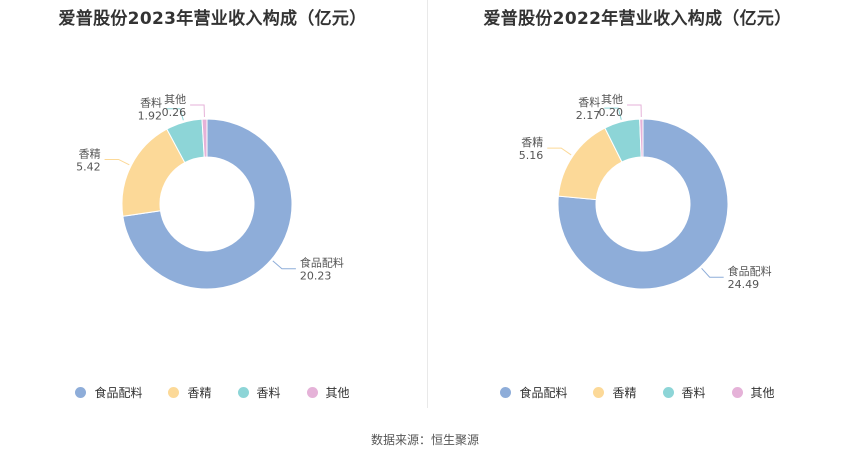 The image size is (850, 459). Describe the element at coordinates (588, 115) in the screenshot. I see `slice-value-label: 2.17` at that location.